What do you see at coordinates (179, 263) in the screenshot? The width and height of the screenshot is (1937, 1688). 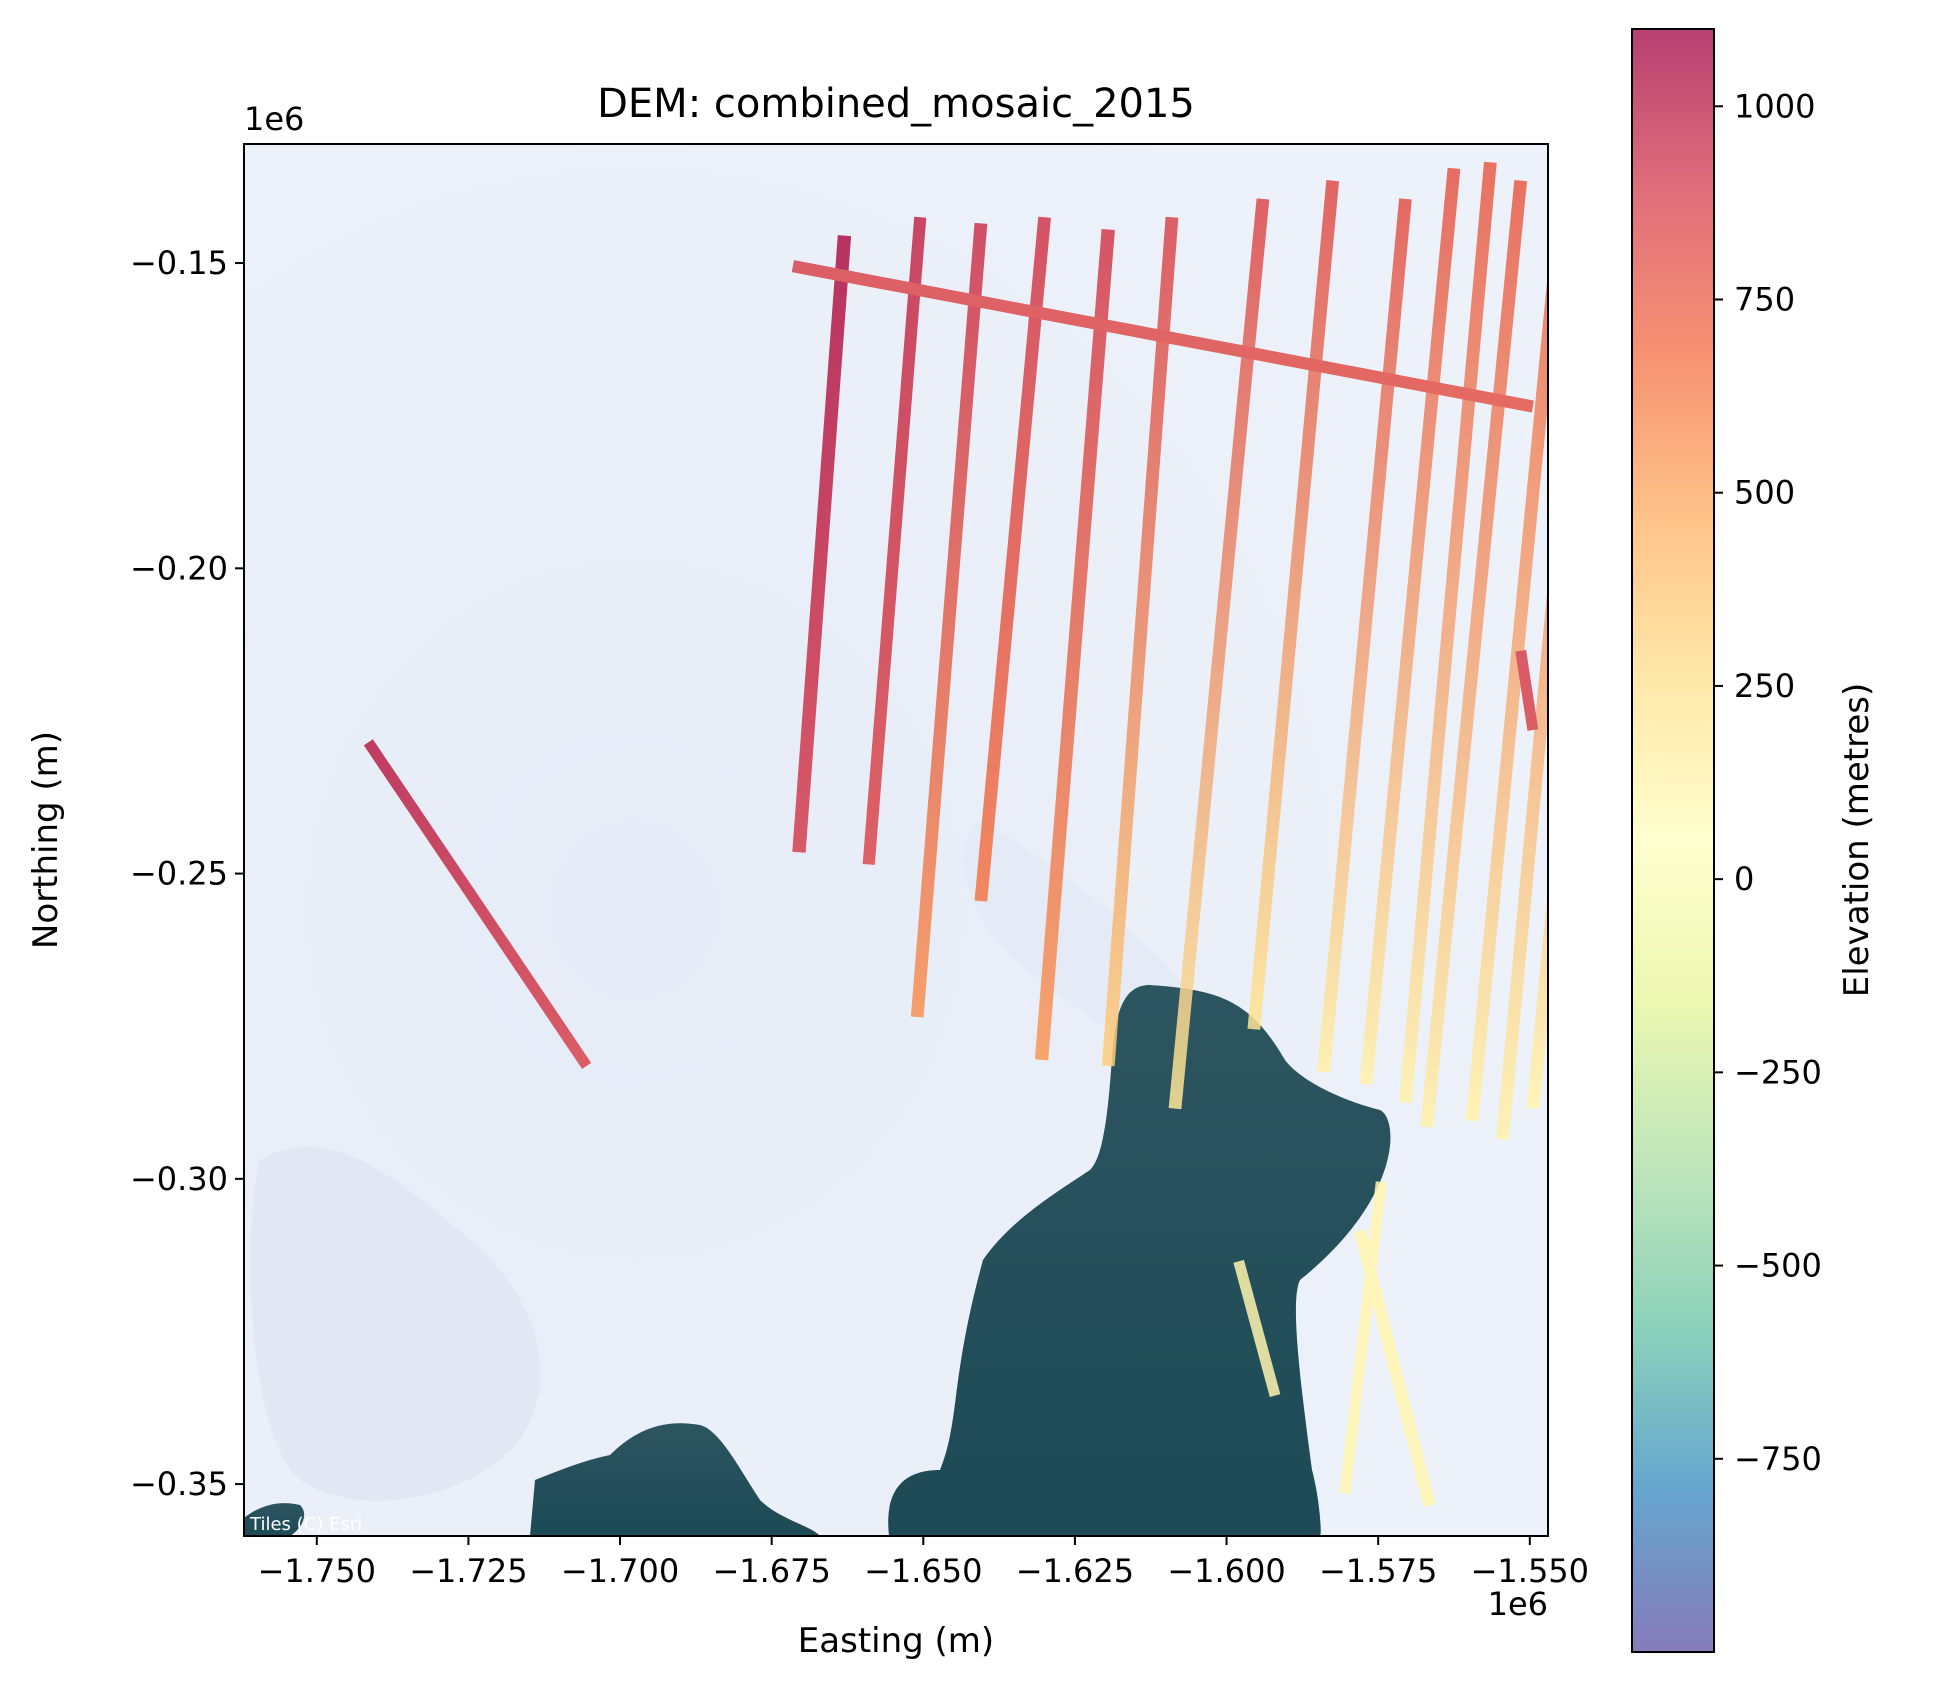 I see `y-tick-label: −0.15` at bounding box center [179, 263].